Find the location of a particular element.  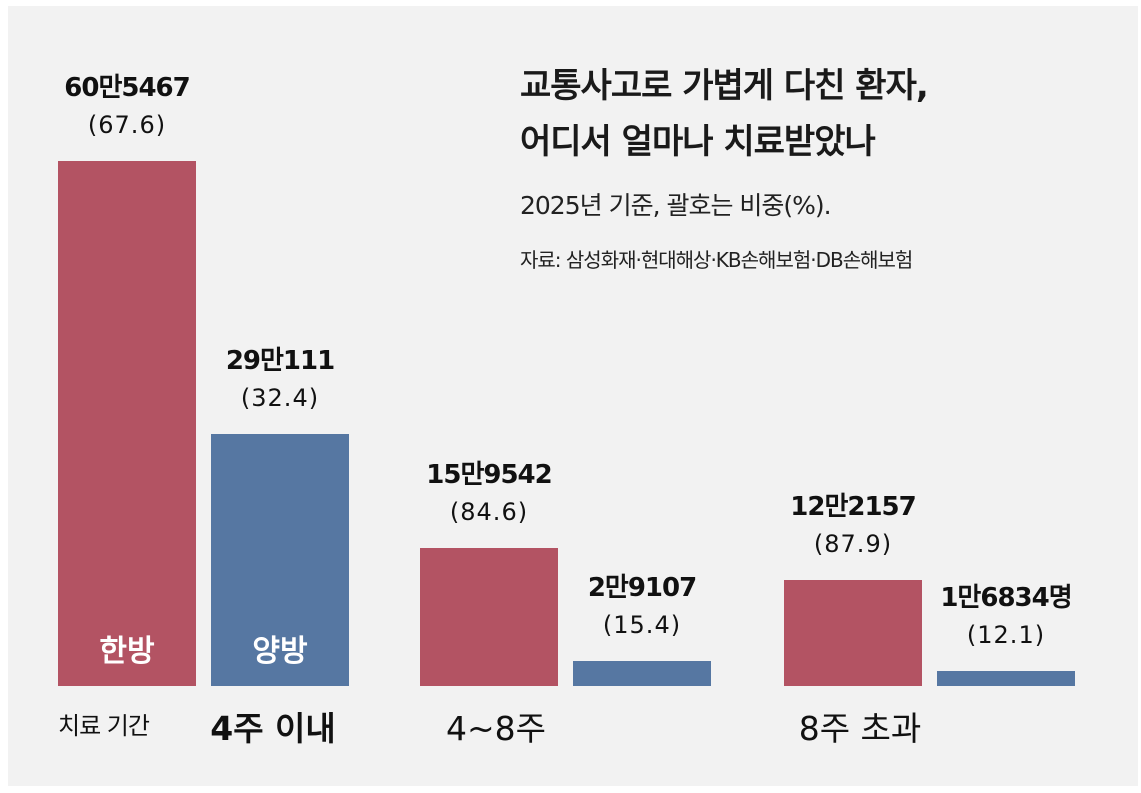

percent-label-western-medicine-within-4-weeks: (32.4) is located at coordinates (280, 398).